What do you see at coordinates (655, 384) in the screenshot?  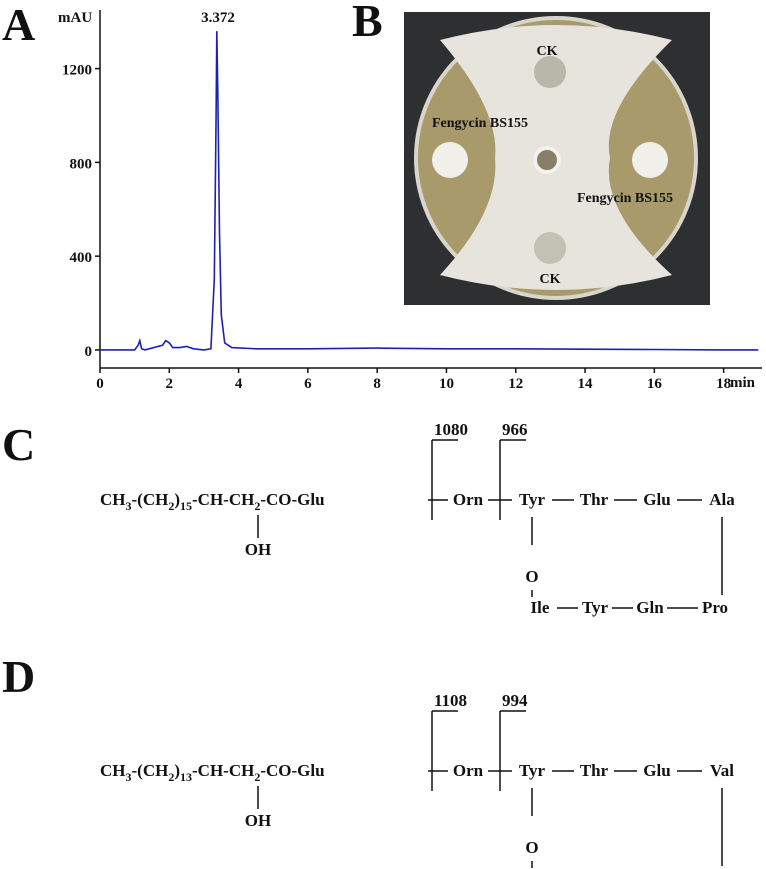 I see `x-tick-label: 16` at bounding box center [655, 384].